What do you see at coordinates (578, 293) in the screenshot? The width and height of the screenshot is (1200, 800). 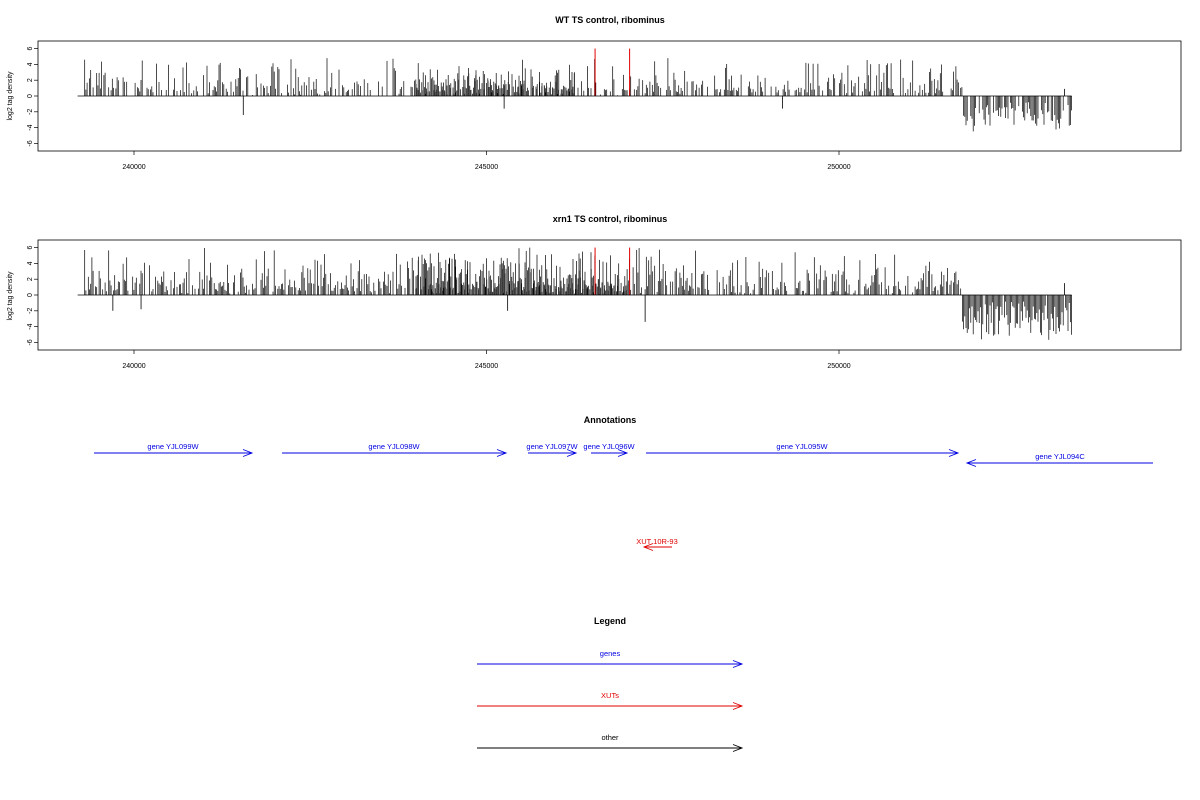 I see `panel-xrn1-bars` at bounding box center [578, 293].